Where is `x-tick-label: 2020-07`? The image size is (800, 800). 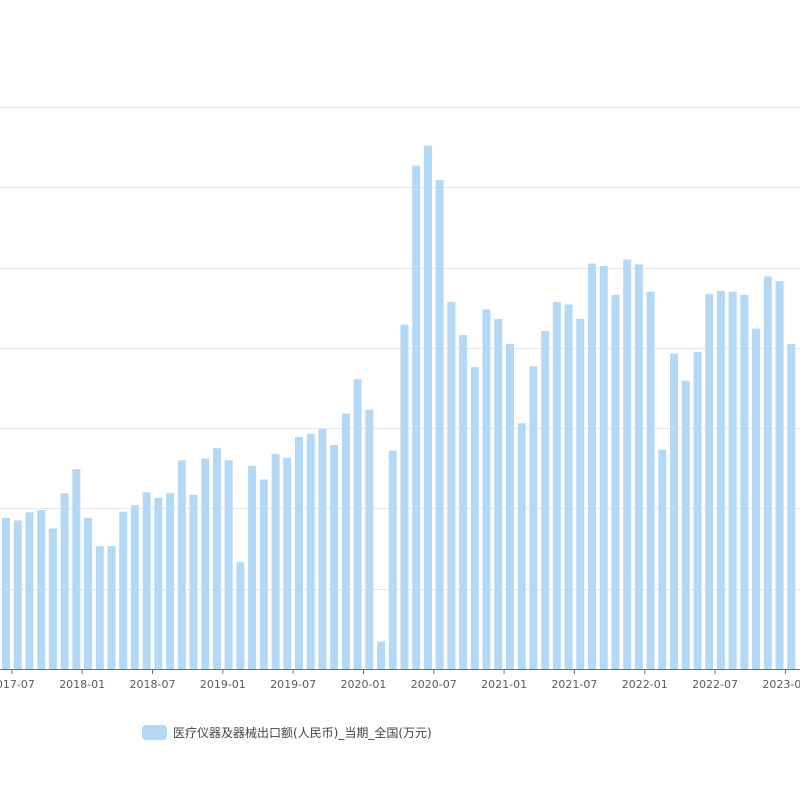 x-tick-label: 2020-07 is located at coordinates (434, 684).